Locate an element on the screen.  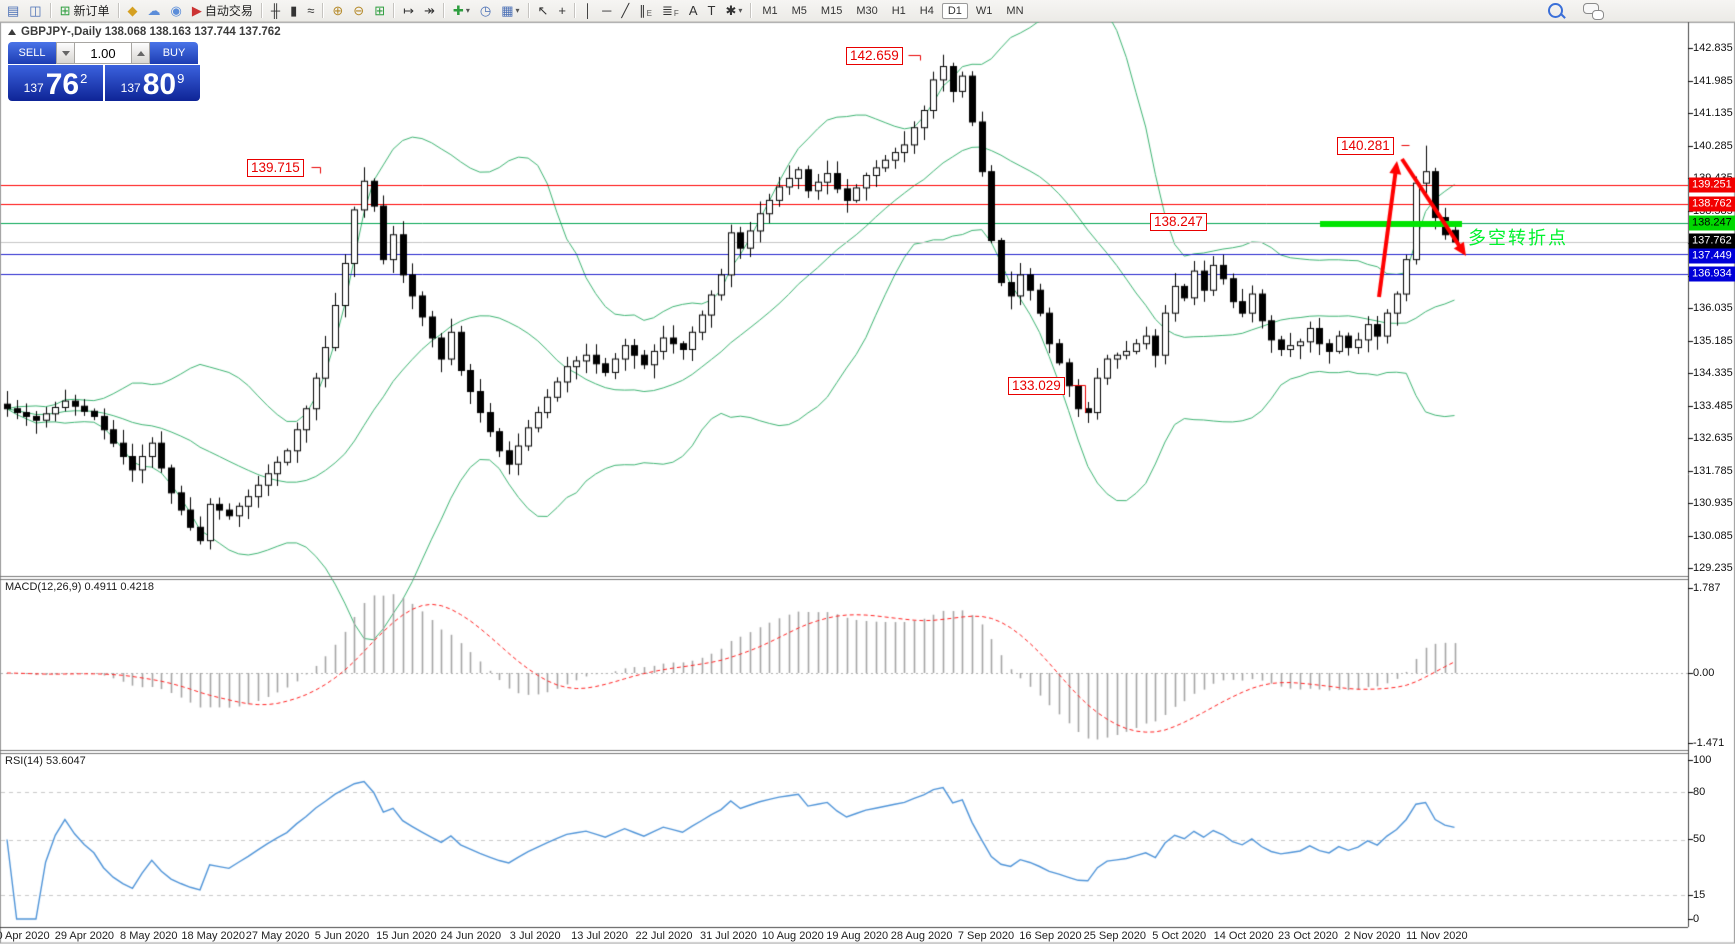
arrows-icon: ✱ ▾ is located at coordinates (733, 10).